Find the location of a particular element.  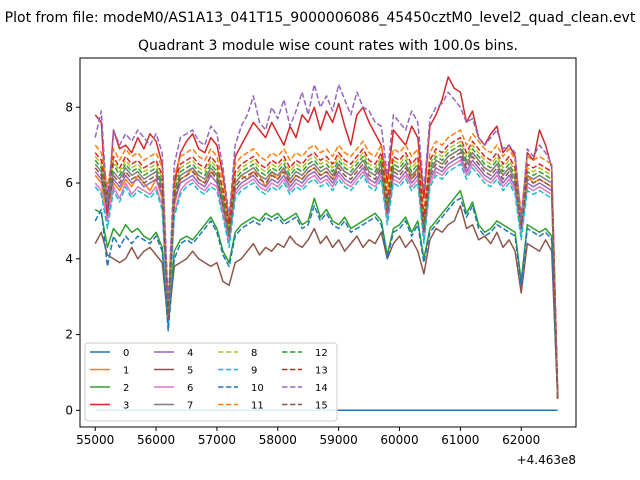

legend-label-6: 6 is located at coordinates (190, 388).